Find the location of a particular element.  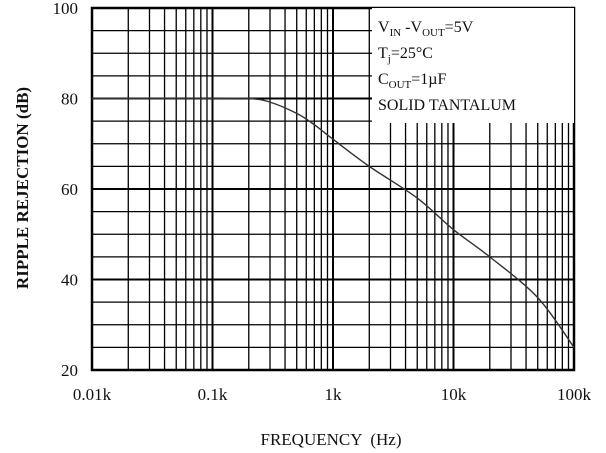

y-tick-labels: 20 40 60 80 100 is located at coordinates (66, 190).